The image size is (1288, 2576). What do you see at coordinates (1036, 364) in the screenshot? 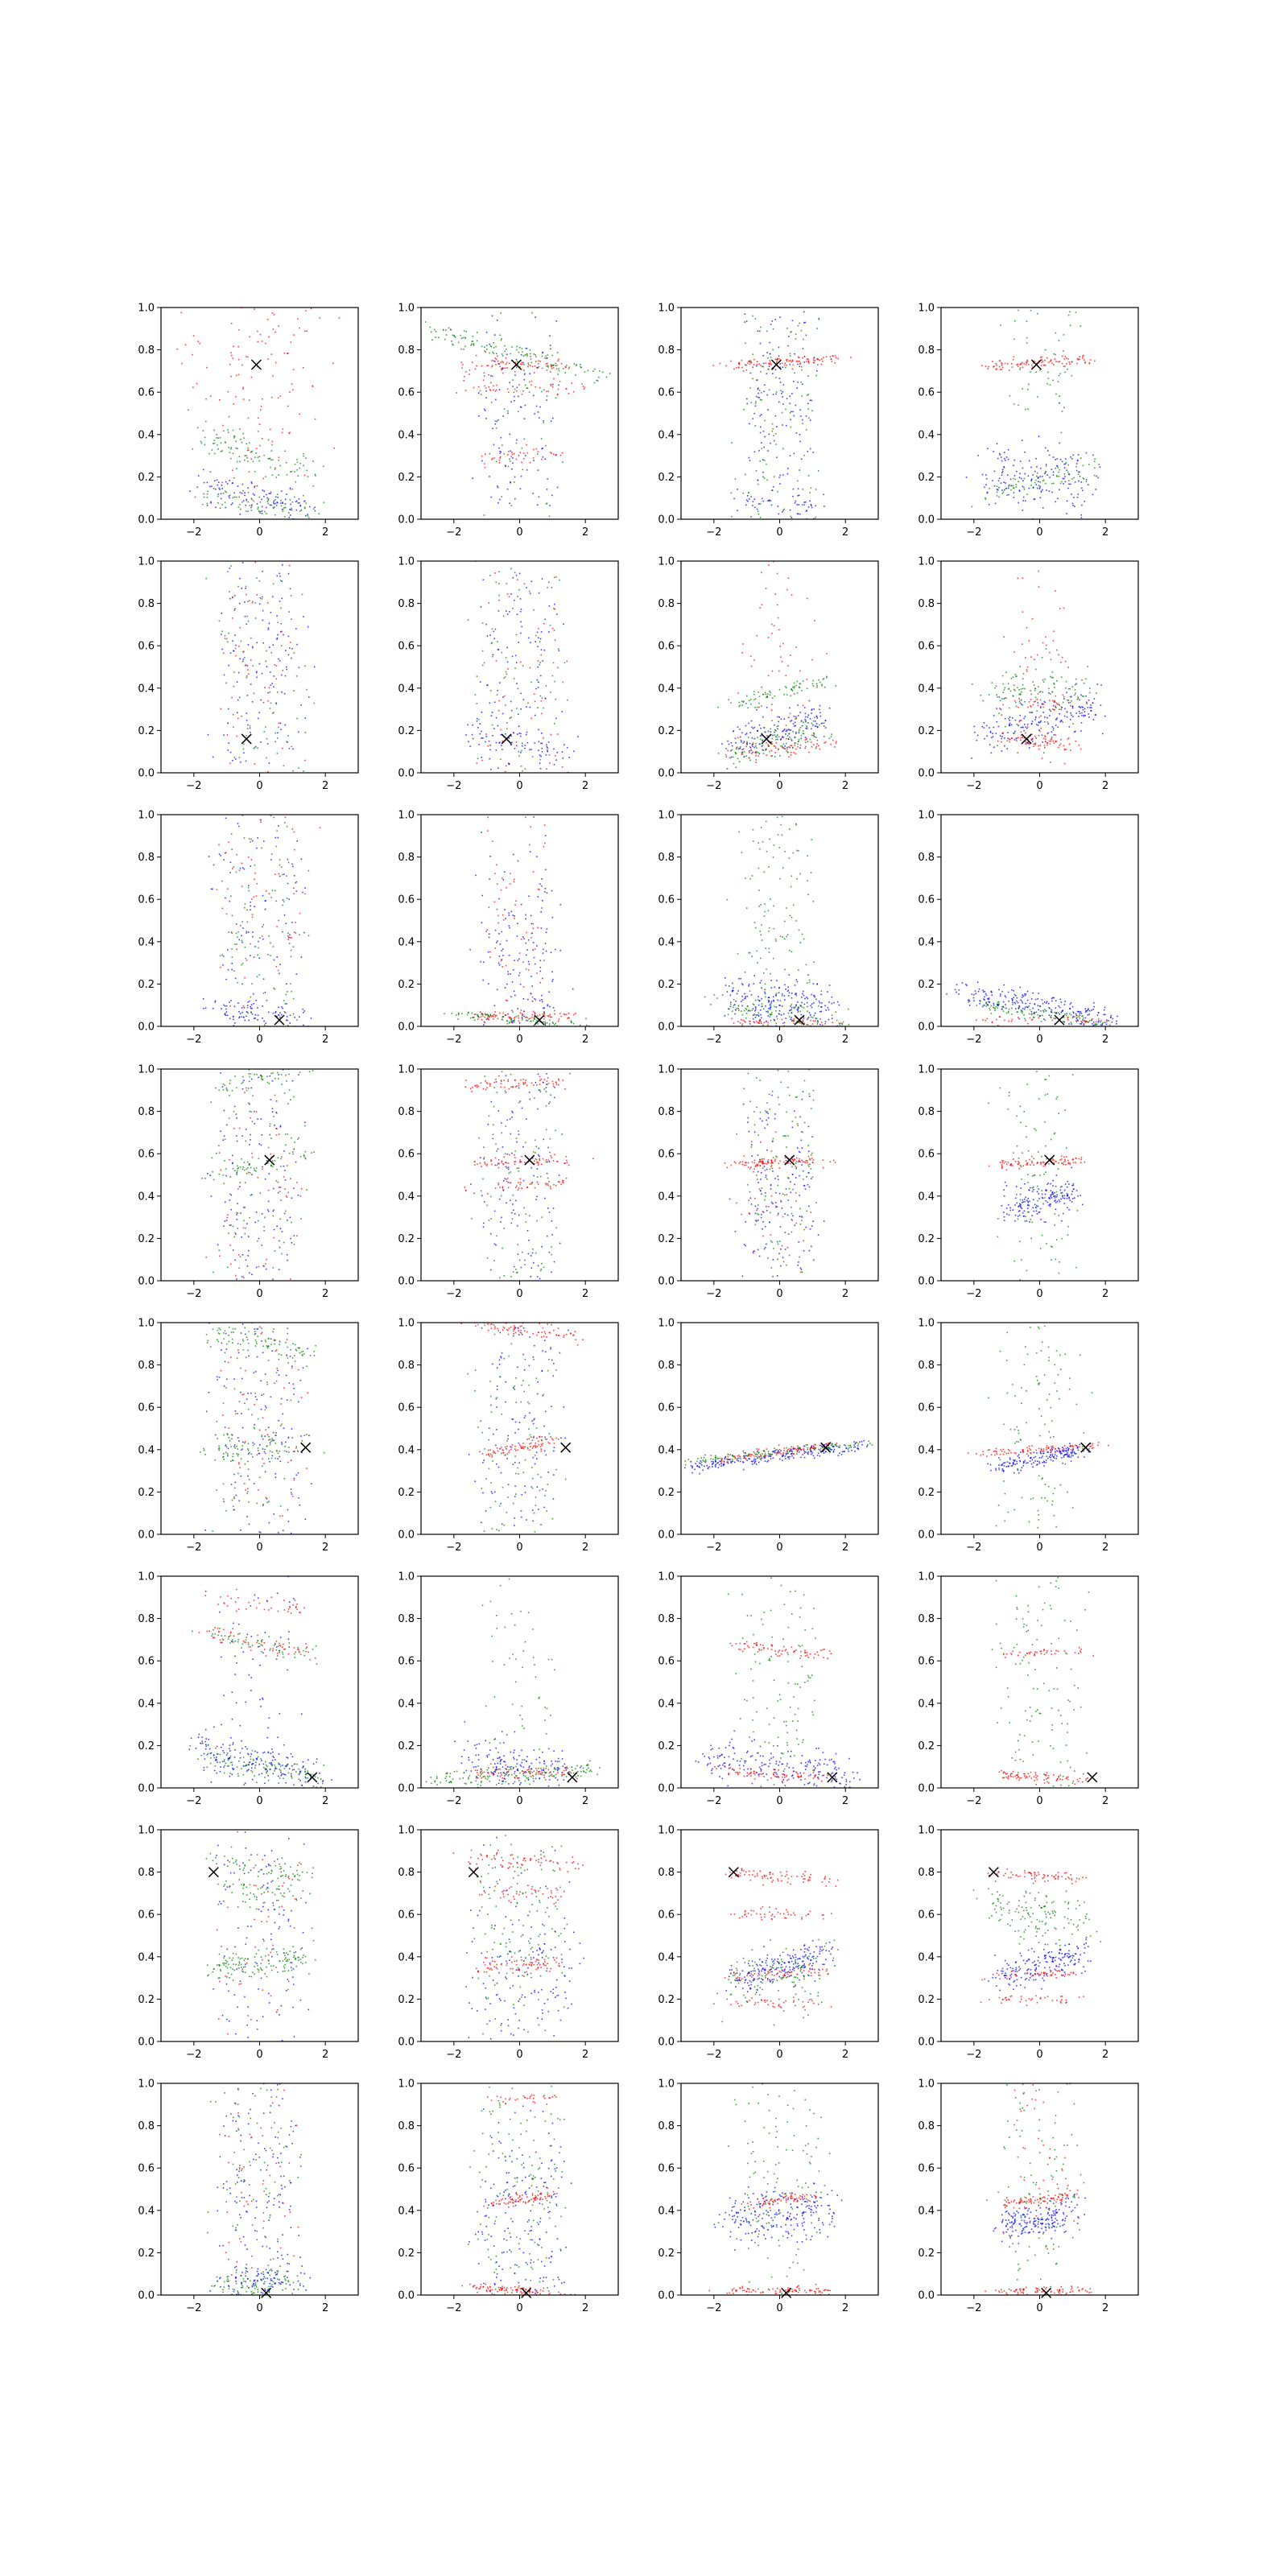
I see `marker-x` at bounding box center [1036, 364].